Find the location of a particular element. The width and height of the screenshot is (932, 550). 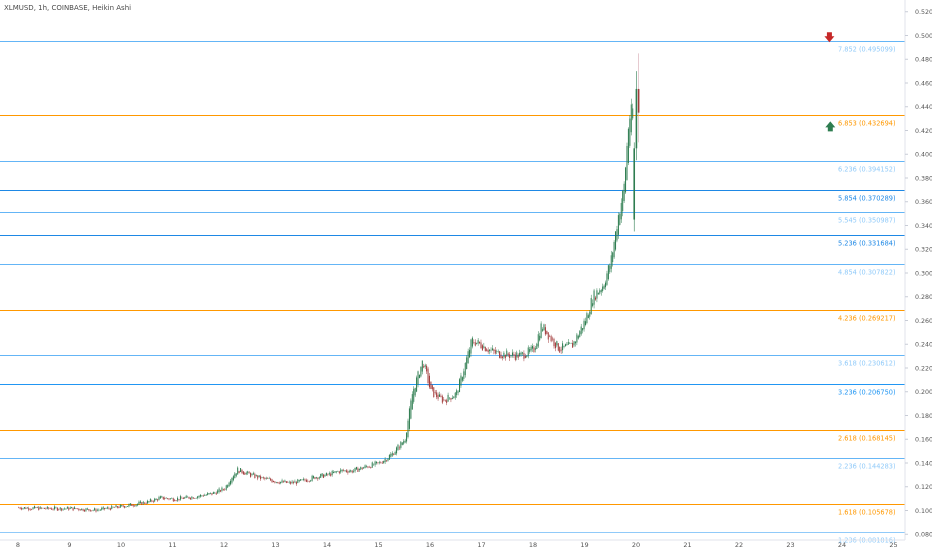

time-tick-label: 10 is located at coordinates (121, 545).